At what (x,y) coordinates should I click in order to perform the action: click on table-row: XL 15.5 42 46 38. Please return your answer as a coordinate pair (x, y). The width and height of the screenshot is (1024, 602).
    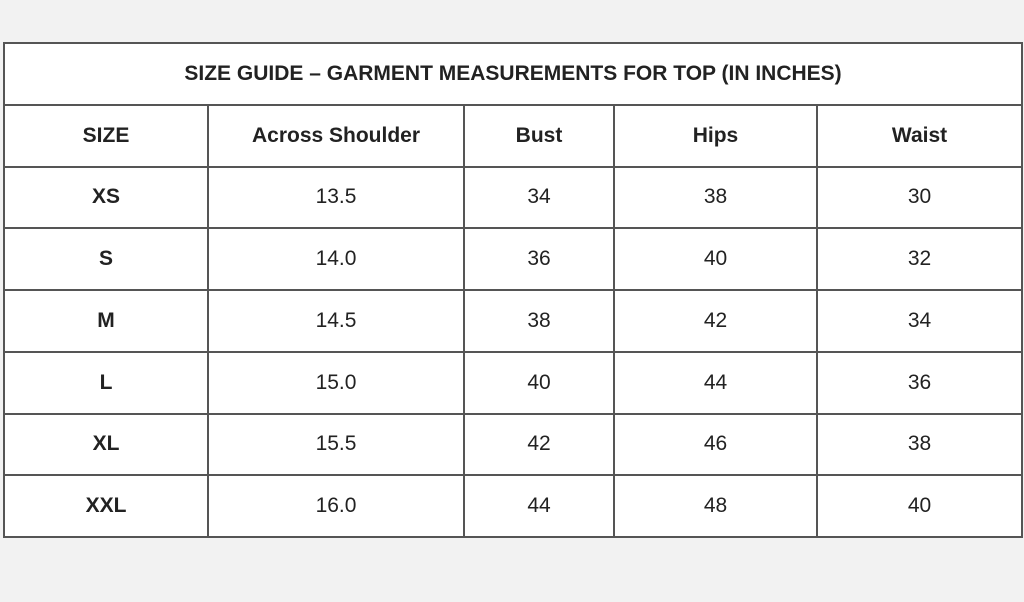
    Looking at the image, I should click on (513, 444).